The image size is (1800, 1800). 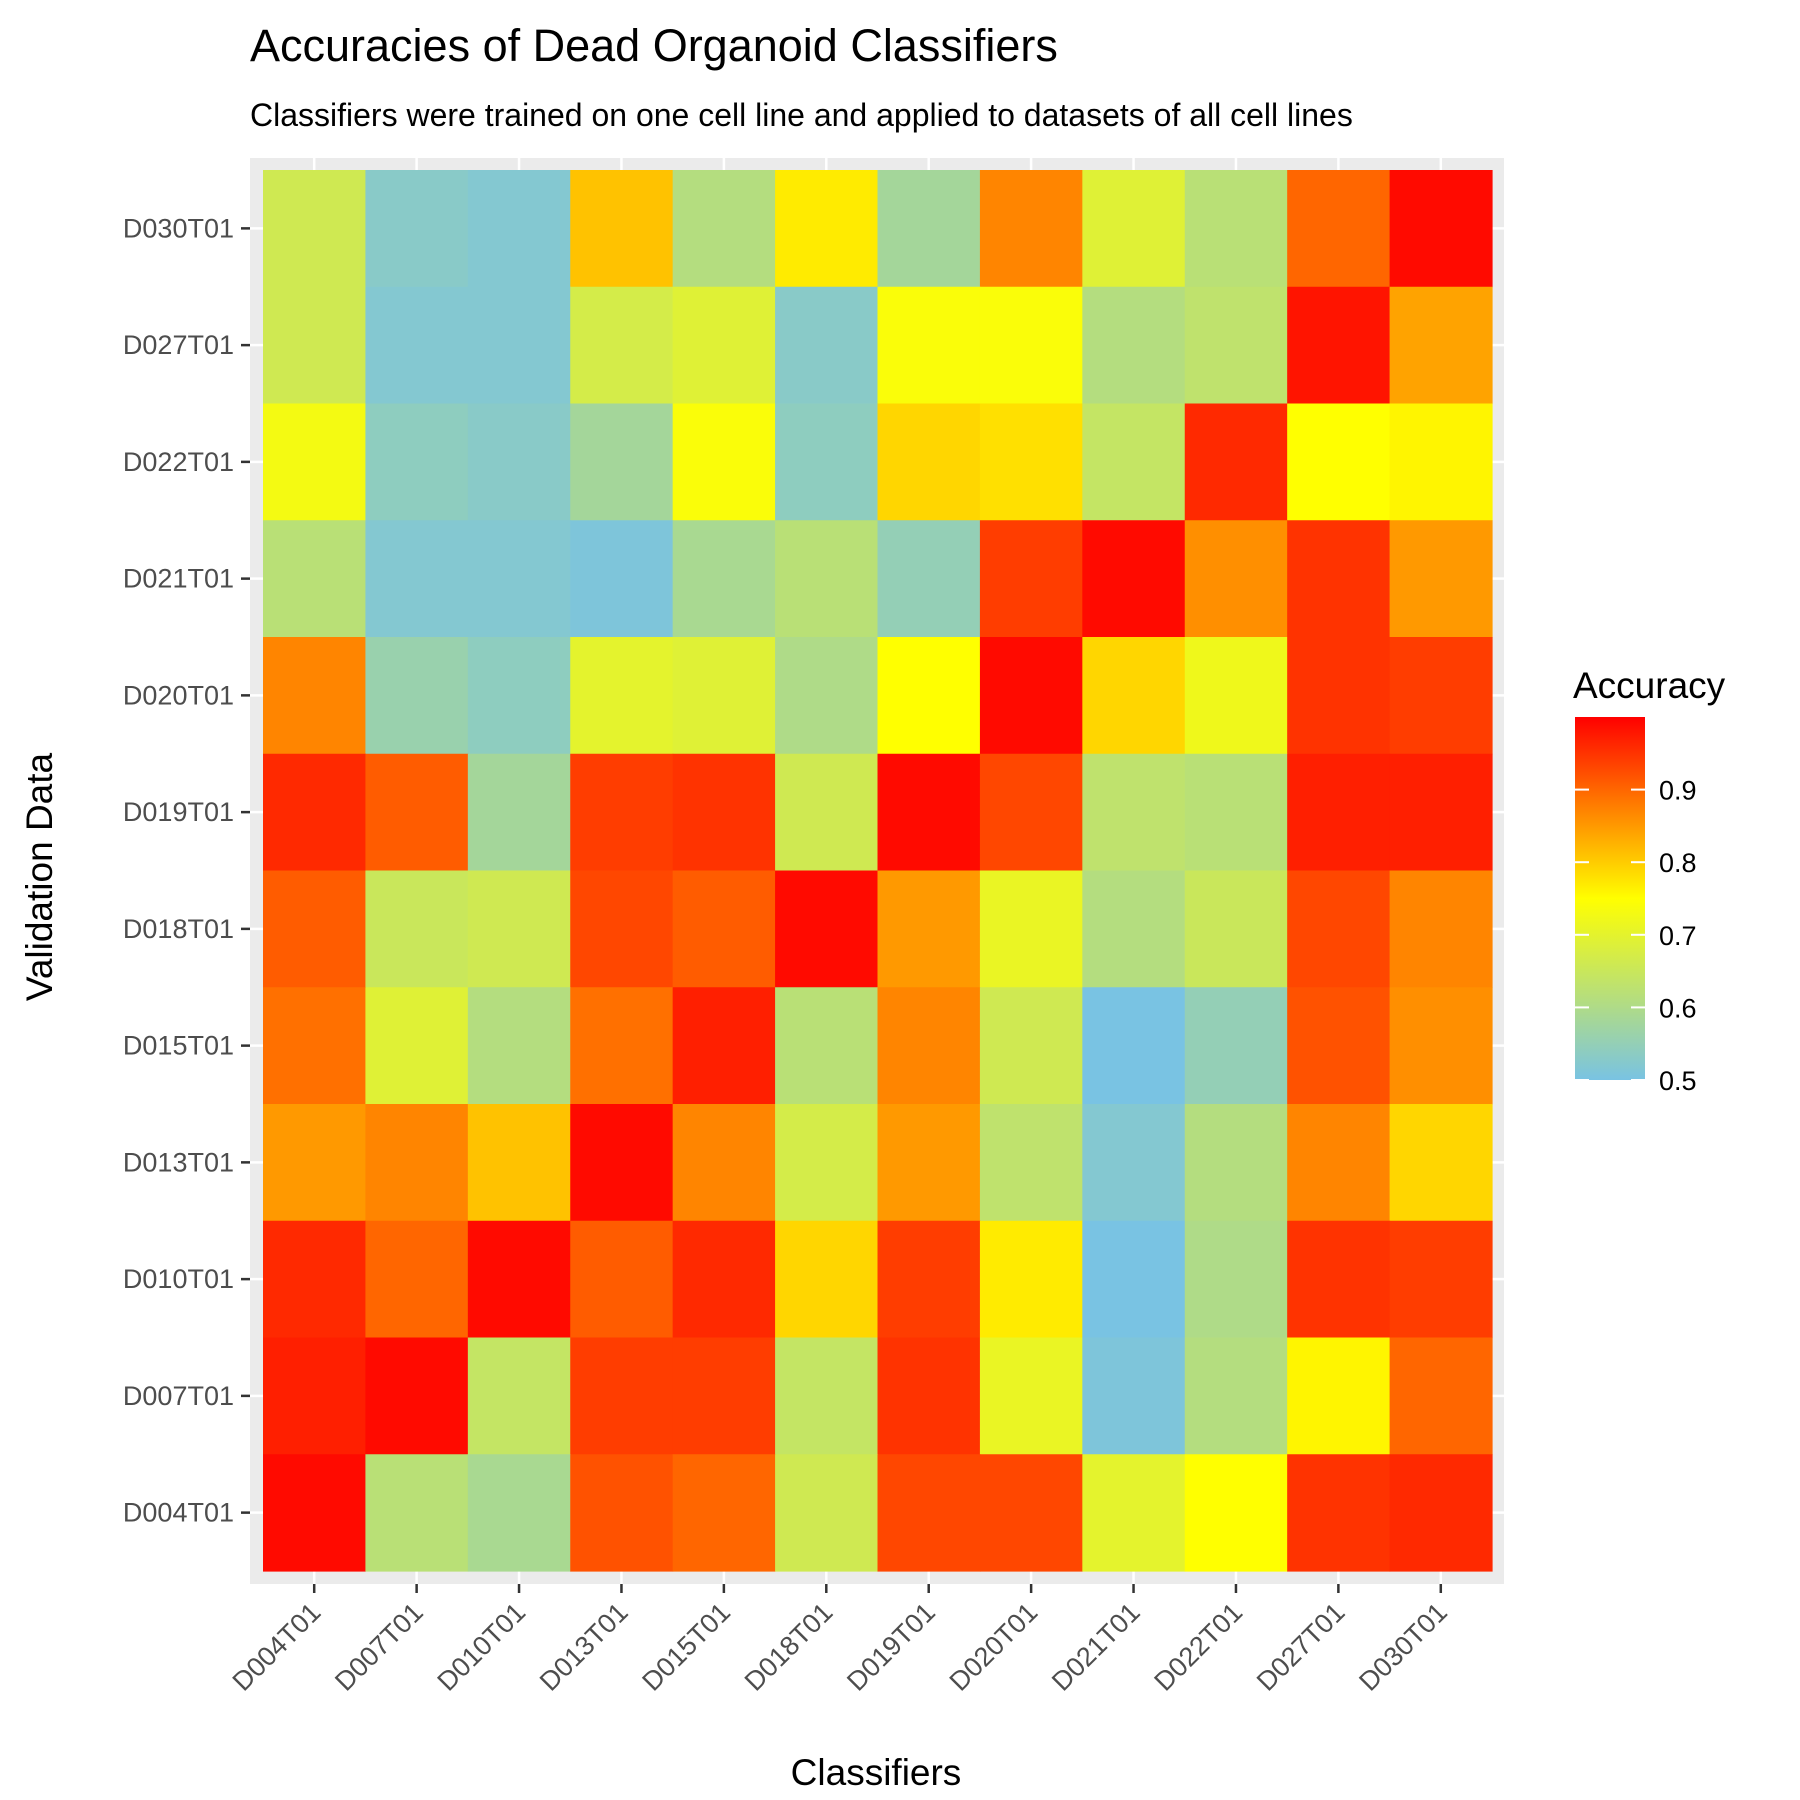 I want to click on x-tick-label: D021T01, so click(x=1096, y=1647).